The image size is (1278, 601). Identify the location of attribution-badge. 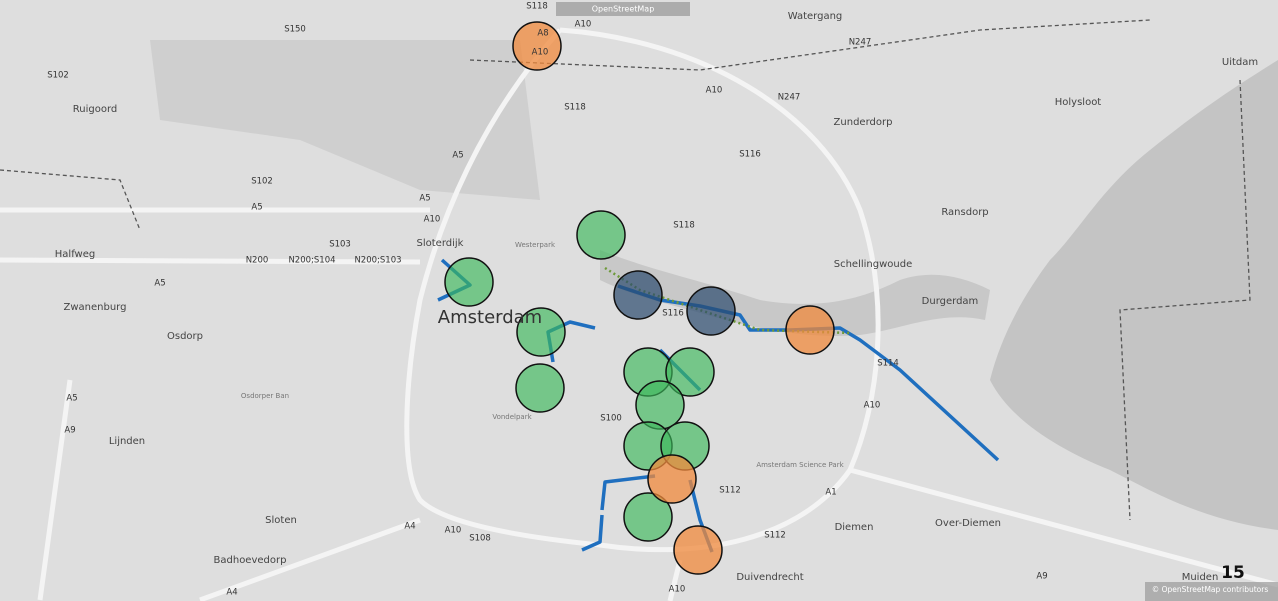
(1211, 591).